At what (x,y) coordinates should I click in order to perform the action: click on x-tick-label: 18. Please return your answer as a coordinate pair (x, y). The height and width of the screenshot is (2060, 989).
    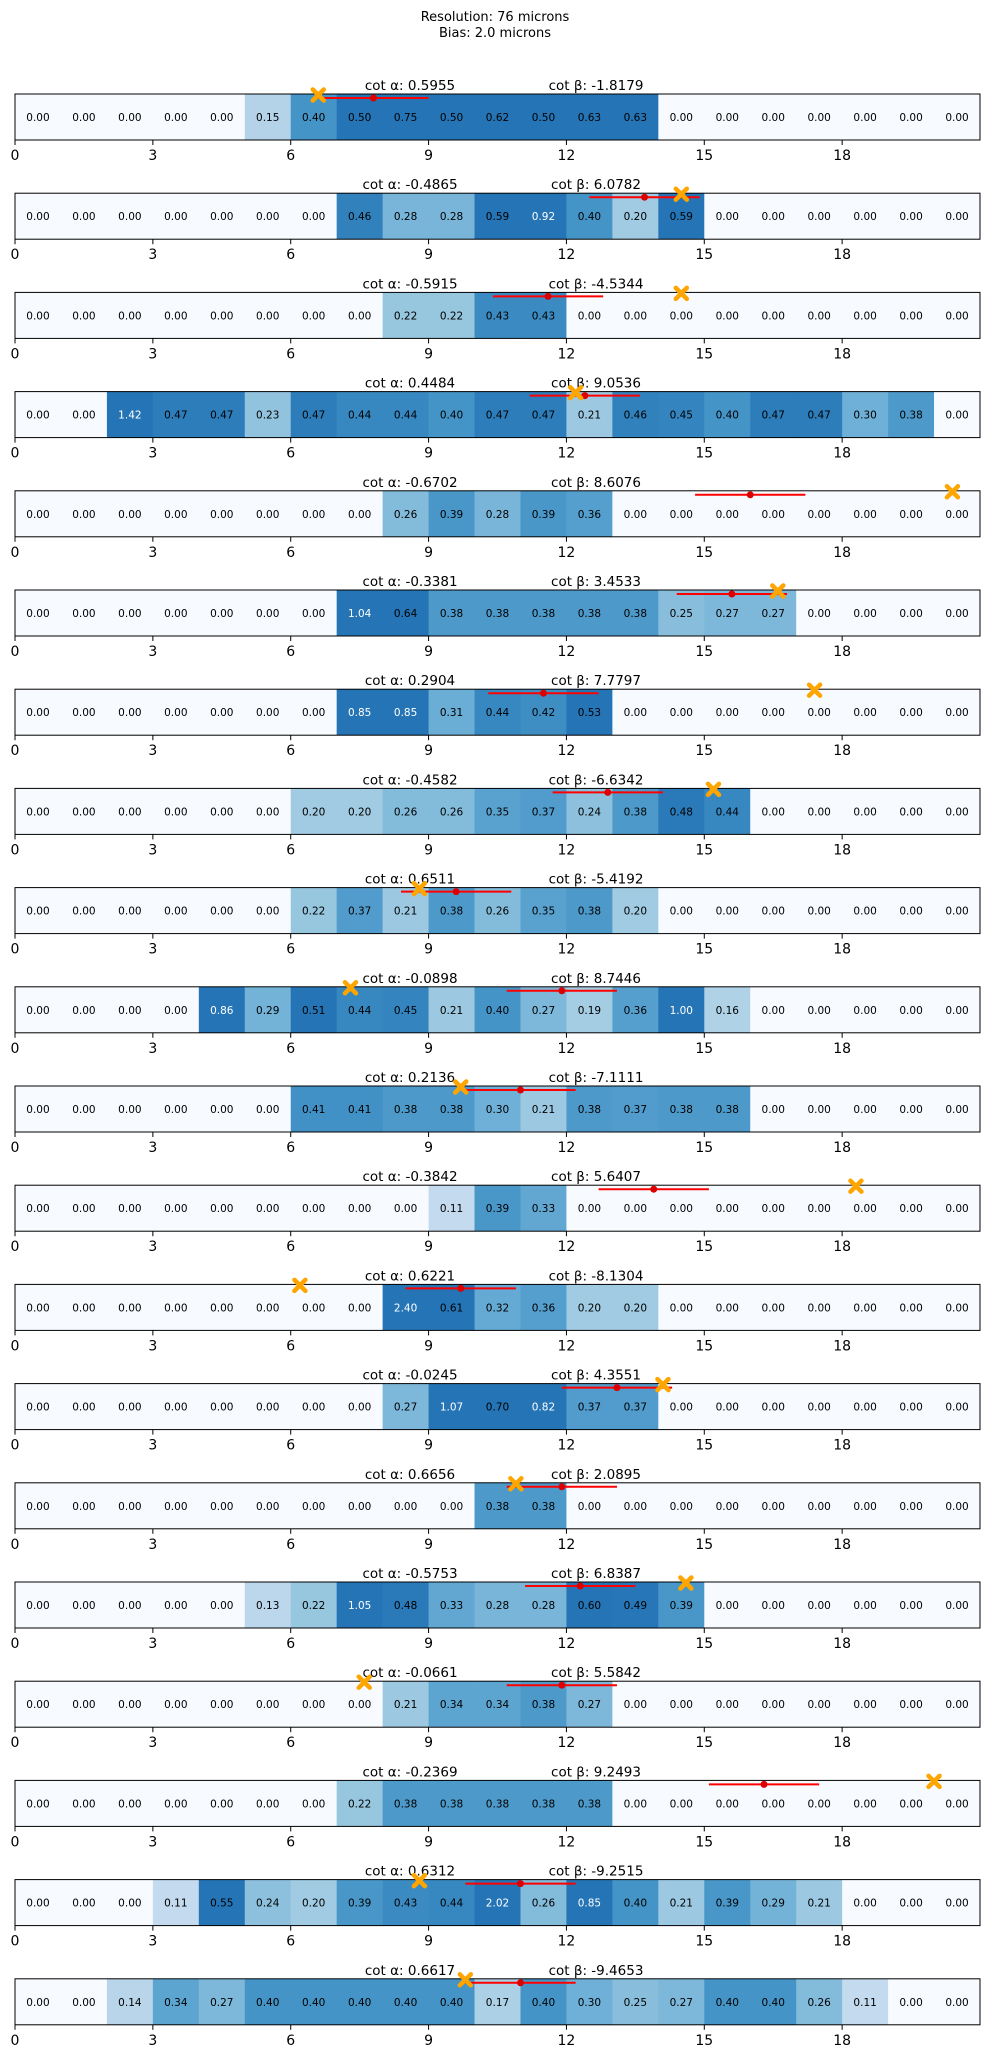
    Looking at the image, I should click on (842, 2041).